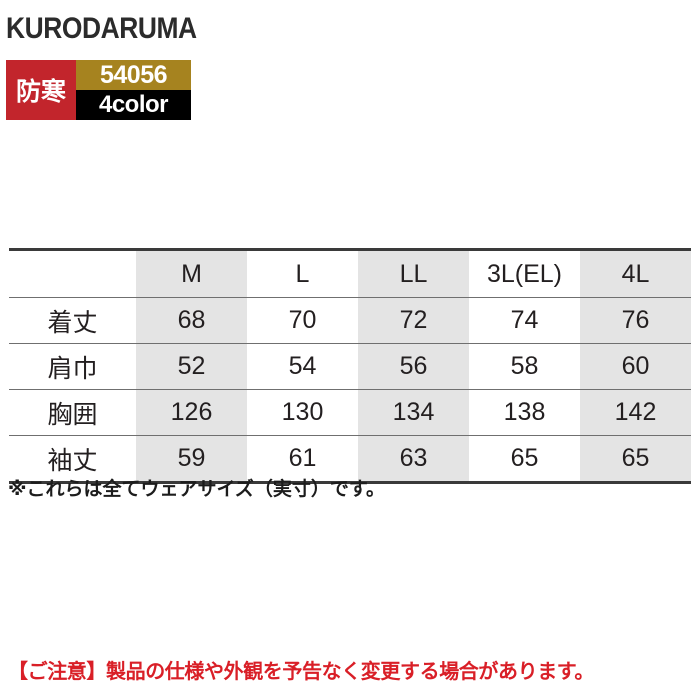 The height and width of the screenshot is (700, 700). Describe the element at coordinates (302, 412) in the screenshot. I see `cell-kyoui-l: 130` at that location.